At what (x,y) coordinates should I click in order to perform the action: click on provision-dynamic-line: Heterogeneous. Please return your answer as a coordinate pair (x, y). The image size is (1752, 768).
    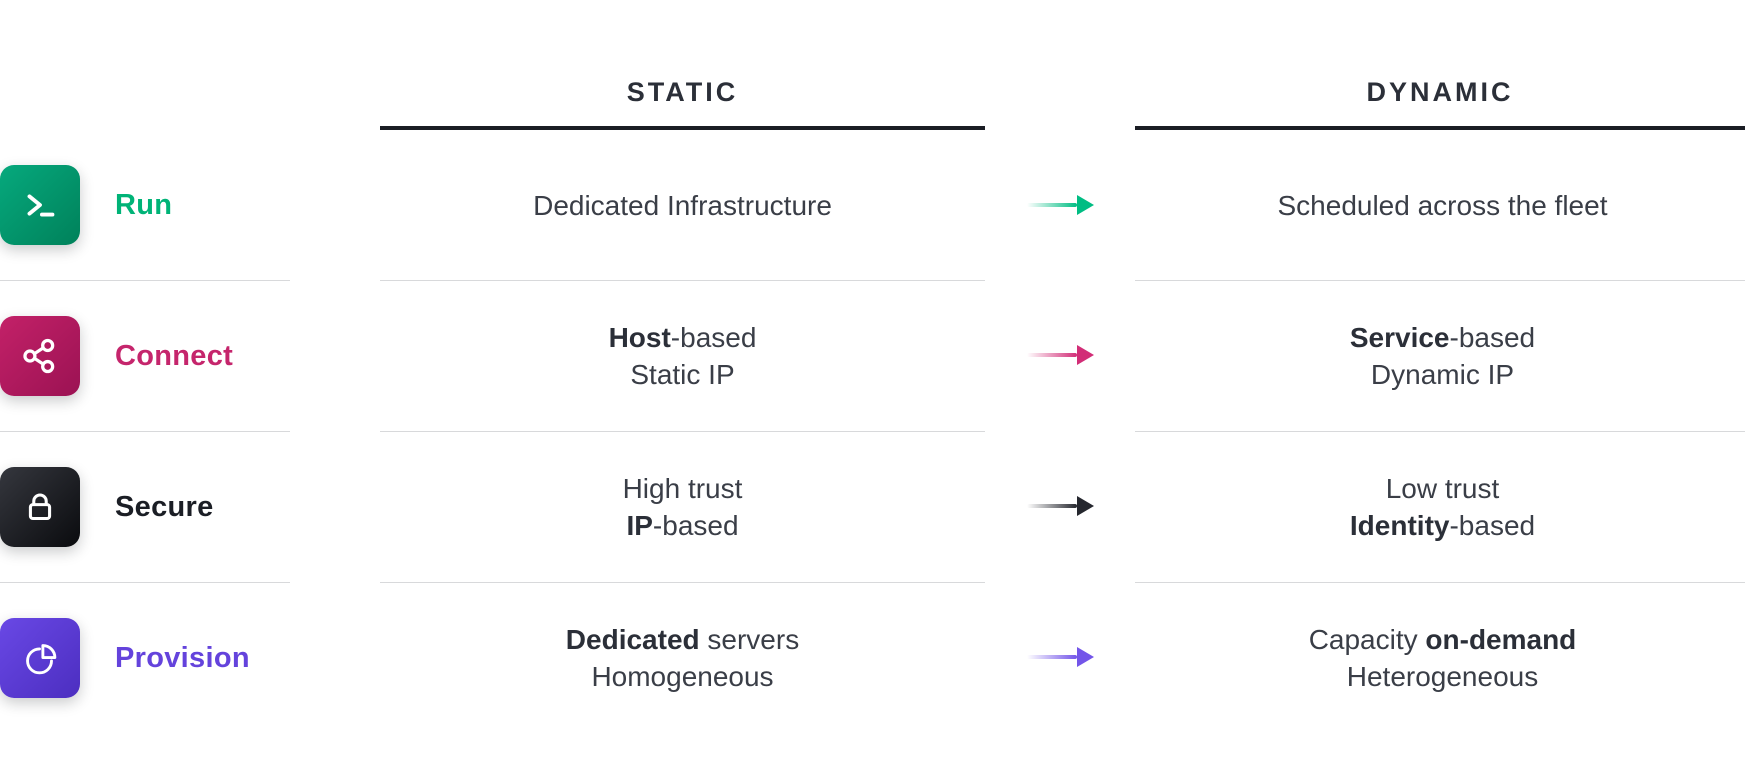
    Looking at the image, I should click on (1442, 676).